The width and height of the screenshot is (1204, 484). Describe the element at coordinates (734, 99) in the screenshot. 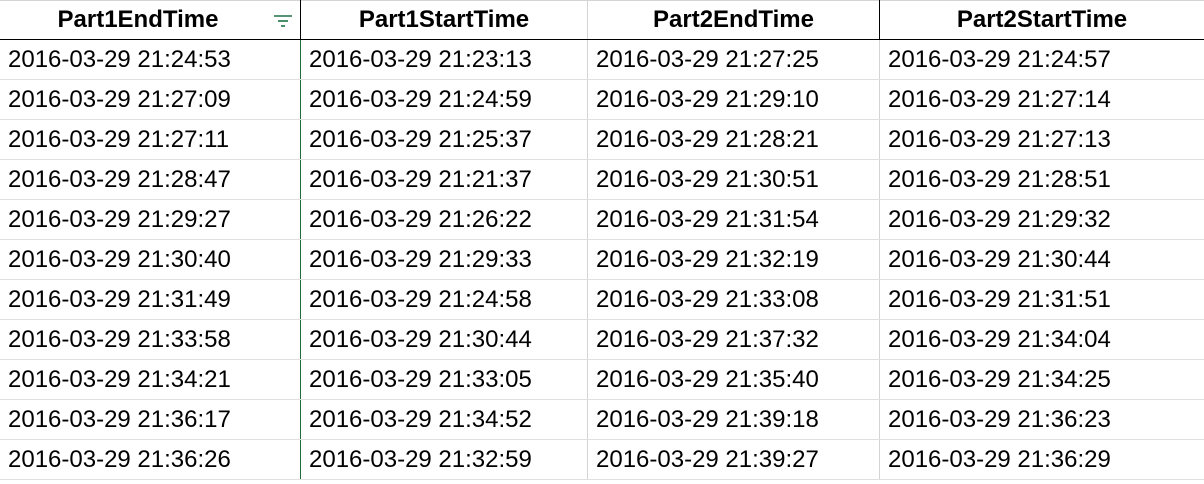

I see `table-cell: 2016-03-29 21:29:10` at that location.